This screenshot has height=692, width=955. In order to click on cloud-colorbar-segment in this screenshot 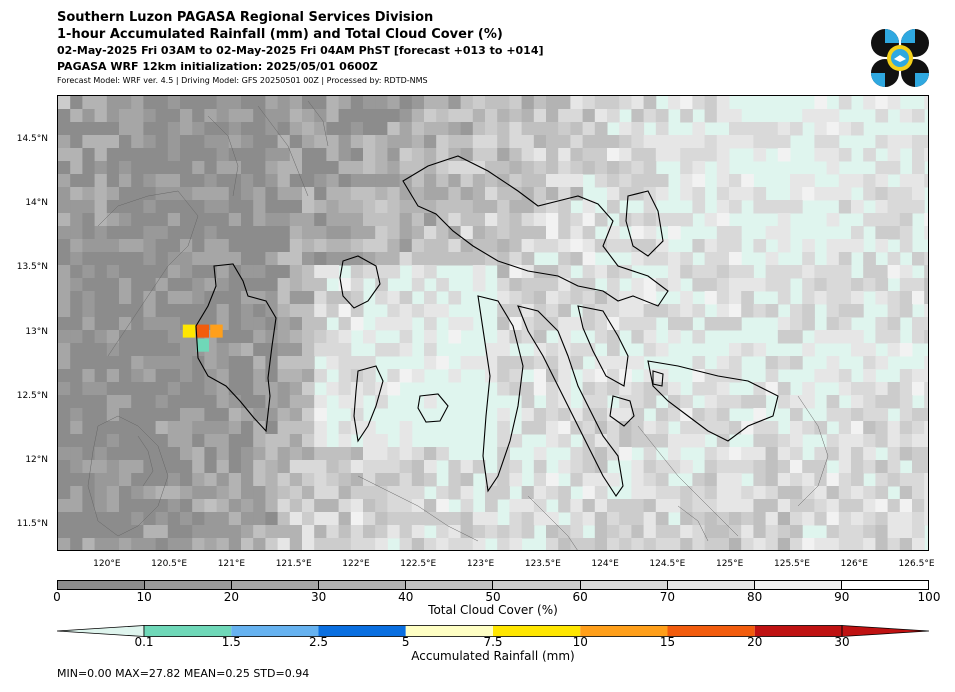, I will do `click(363, 585)`.